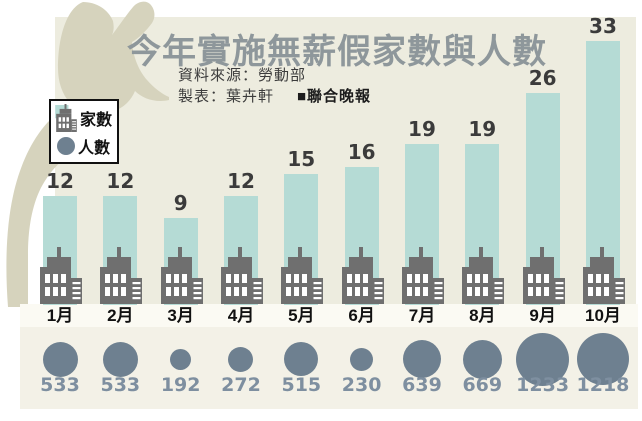 The height and width of the screenshot is (421, 642). What do you see at coordinates (94, 148) in the screenshot?
I see `legend-people-label: 人數` at bounding box center [94, 148].